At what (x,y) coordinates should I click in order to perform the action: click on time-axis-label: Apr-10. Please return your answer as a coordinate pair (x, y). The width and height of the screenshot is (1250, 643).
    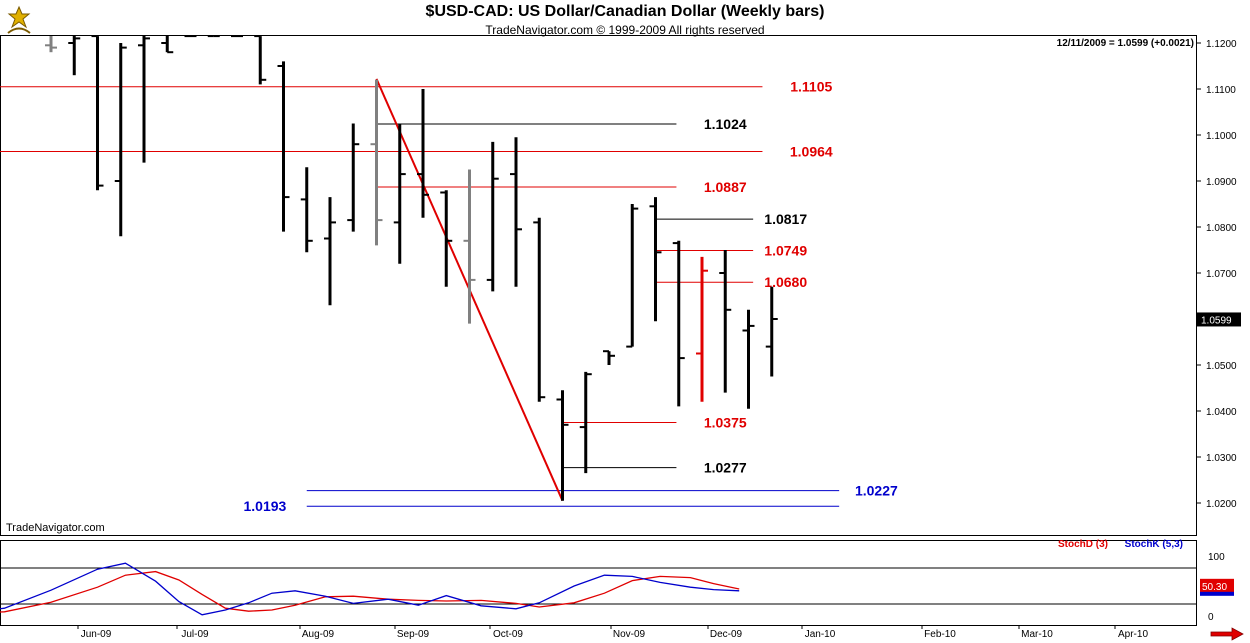
    Looking at the image, I should click on (1133, 634).